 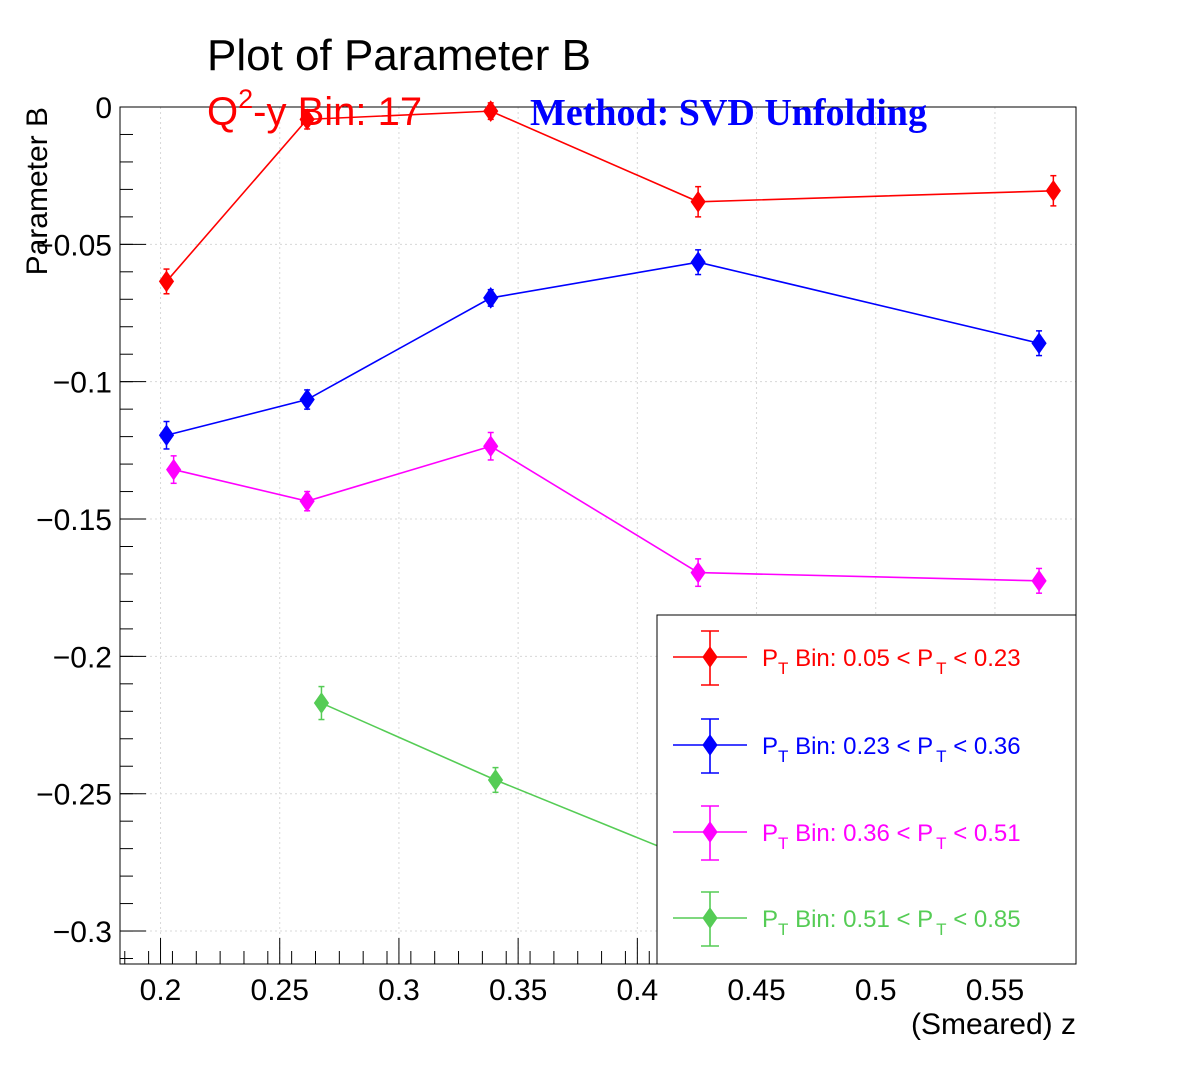 What do you see at coordinates (518, 990) in the screenshot?
I see `x-tick-label: 0.35` at bounding box center [518, 990].